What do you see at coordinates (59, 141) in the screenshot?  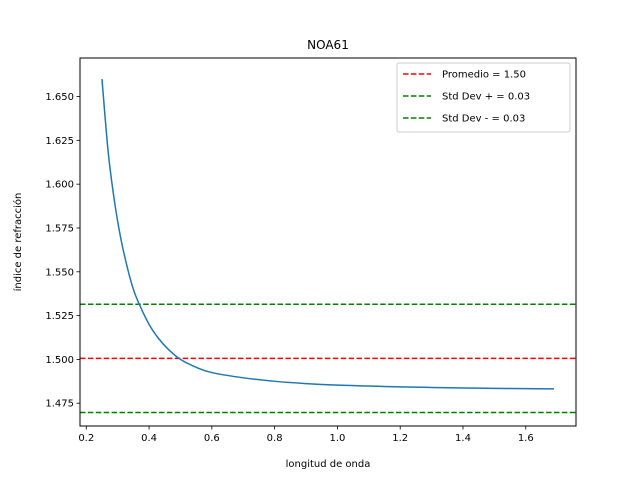 I see `y-tick-label: 1.625` at bounding box center [59, 141].